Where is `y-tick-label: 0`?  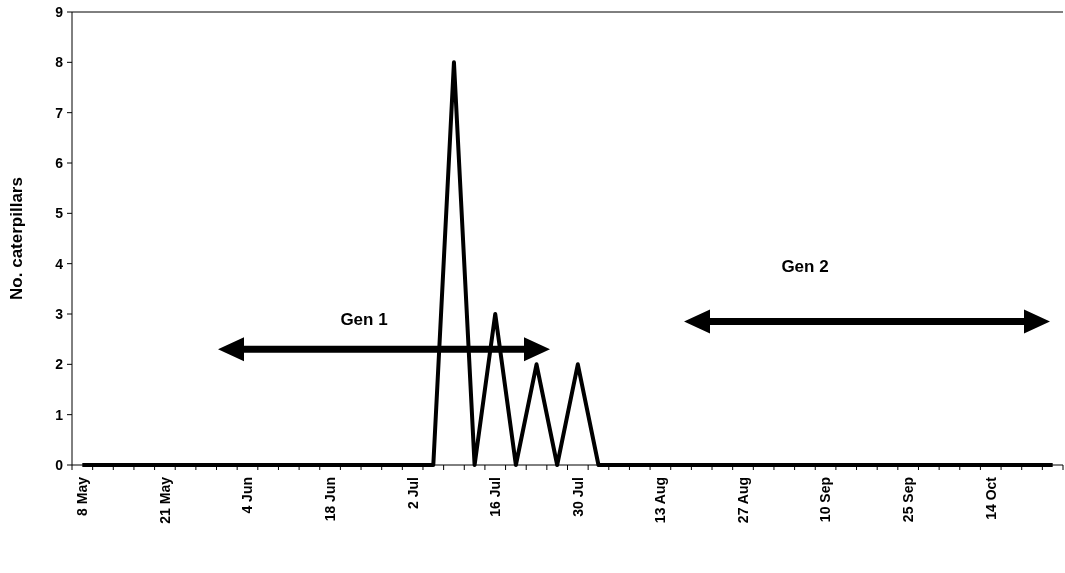
y-tick-label: 0 is located at coordinates (59, 464).